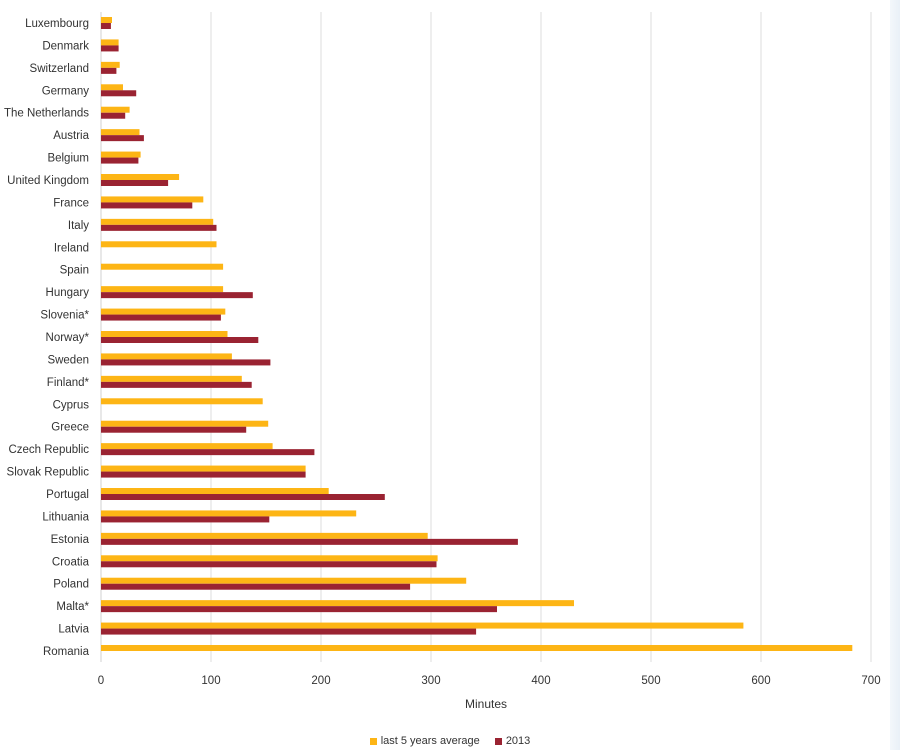 The image size is (900, 750). I want to click on category-label: Switzerland, so click(59, 69).